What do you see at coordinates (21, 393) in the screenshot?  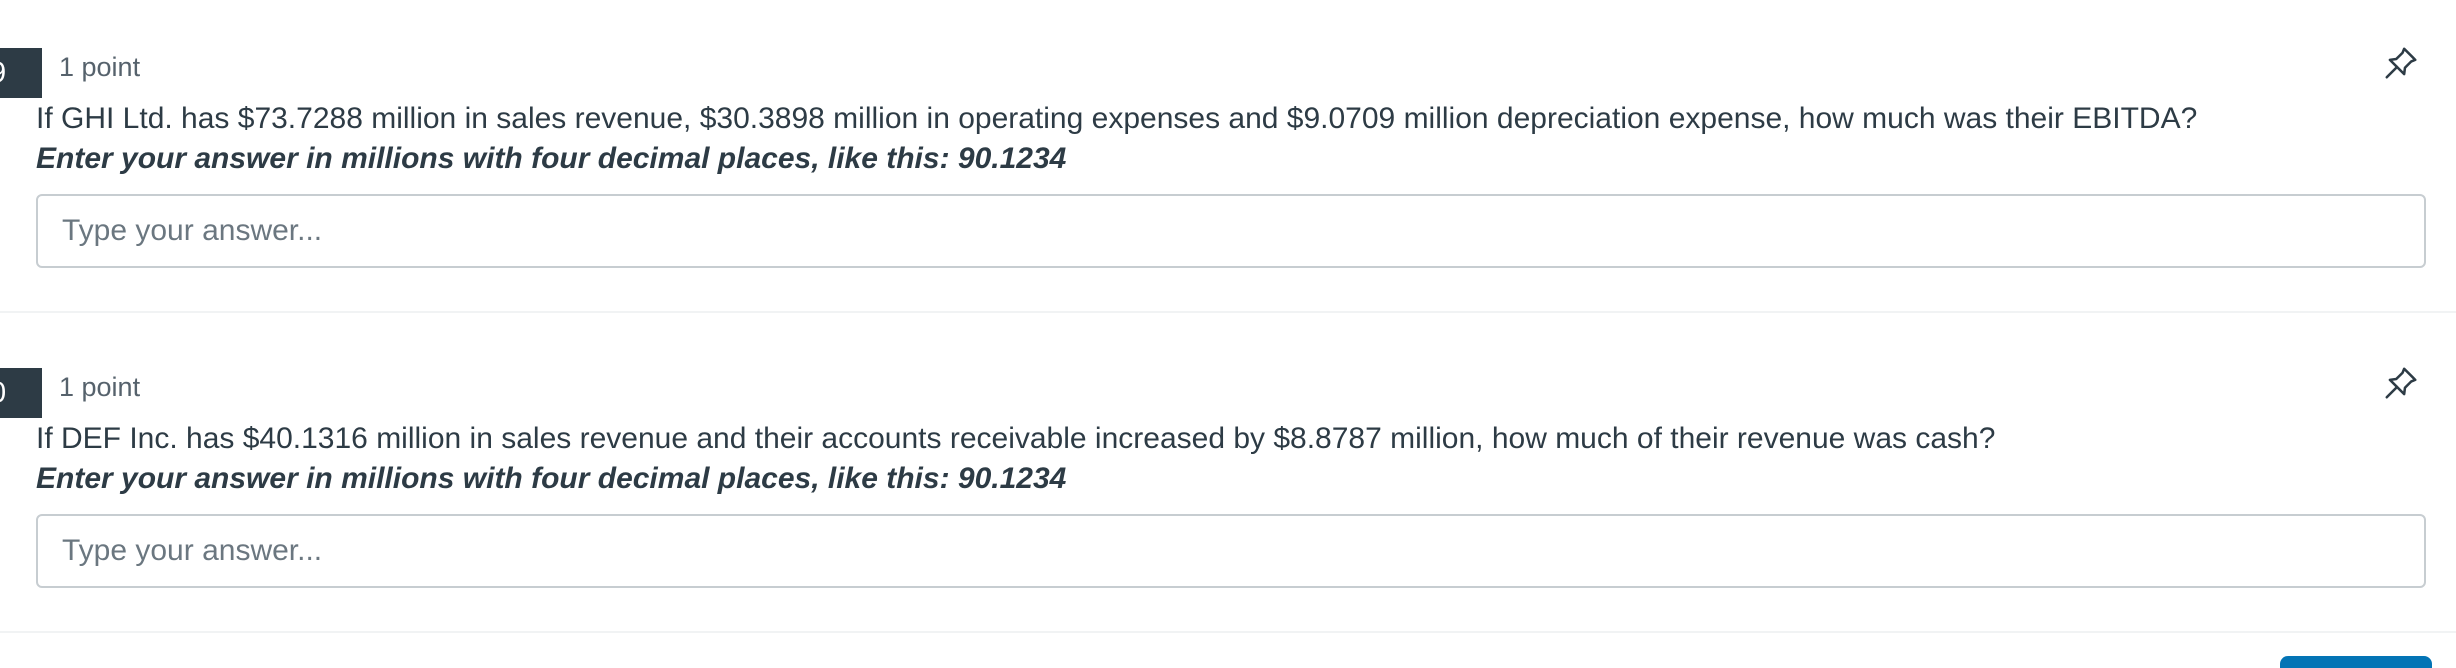 I see `question-number-badge: 0` at bounding box center [21, 393].